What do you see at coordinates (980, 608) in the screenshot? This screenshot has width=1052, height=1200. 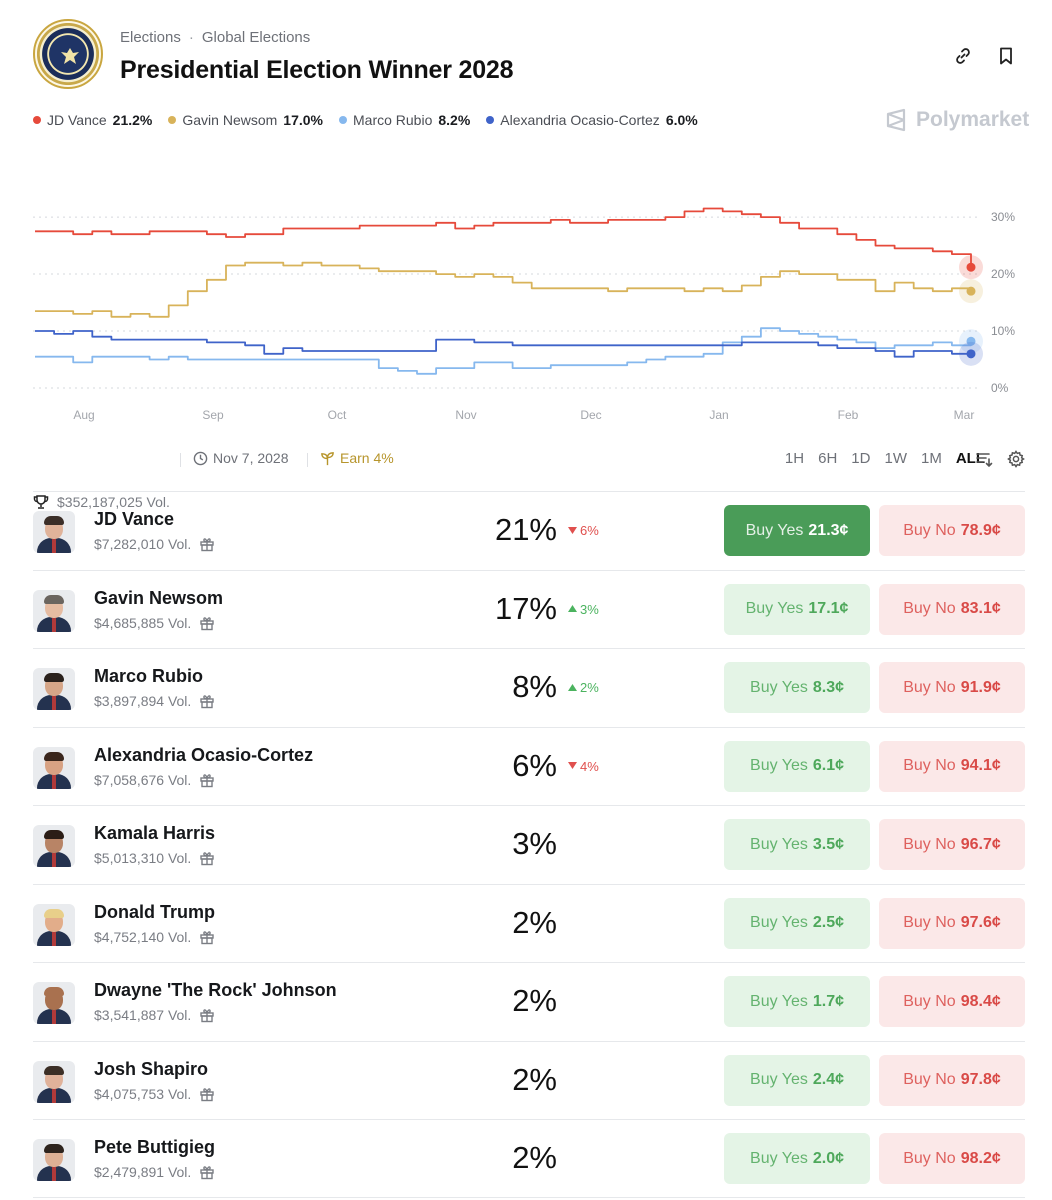 I see `buy-no-price: 83.1¢` at bounding box center [980, 608].